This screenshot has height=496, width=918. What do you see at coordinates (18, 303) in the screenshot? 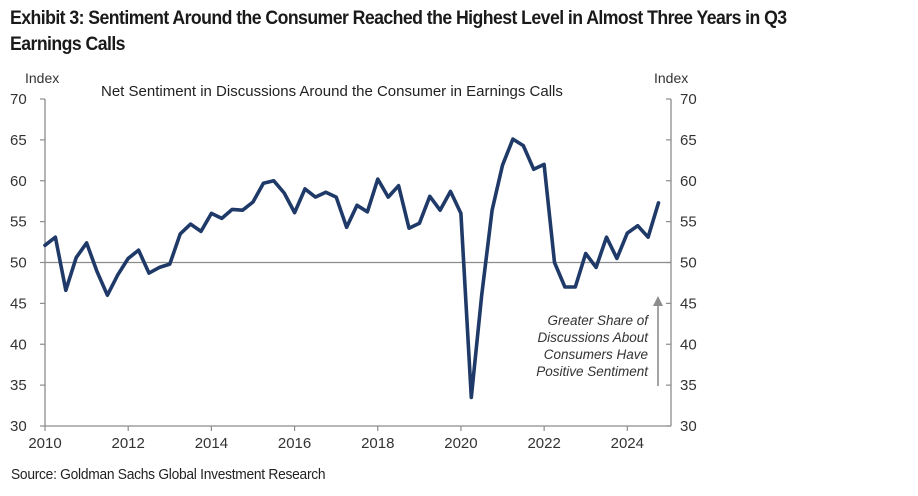
I see `y-tick-label-left: 45` at bounding box center [18, 303].